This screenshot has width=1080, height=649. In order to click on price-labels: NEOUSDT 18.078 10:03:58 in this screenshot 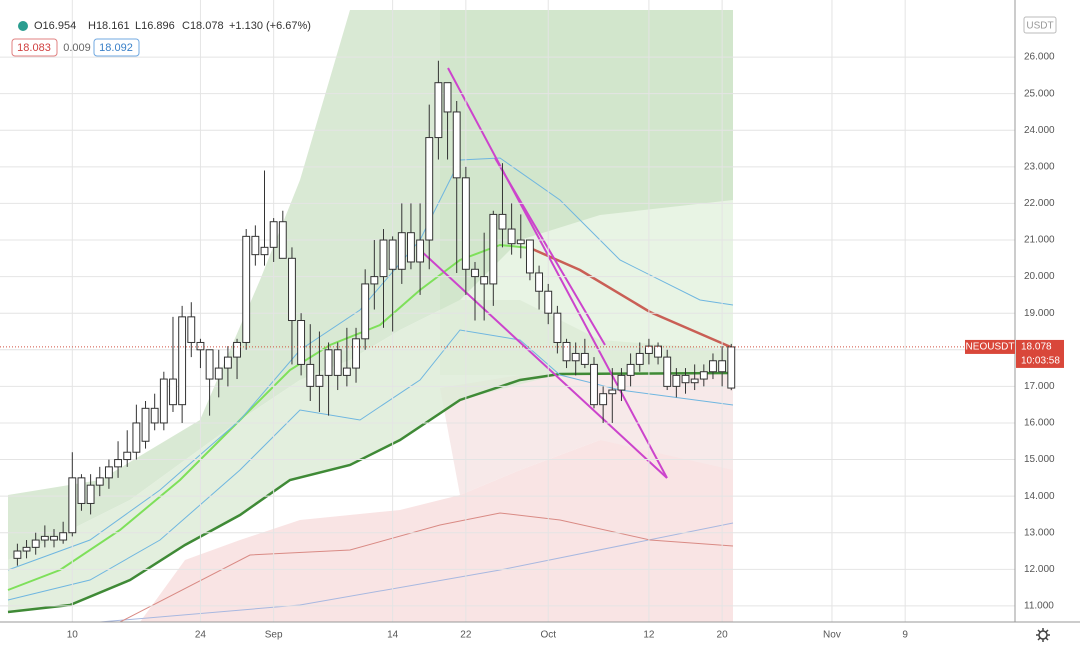, I will do `click(532, 353)`.